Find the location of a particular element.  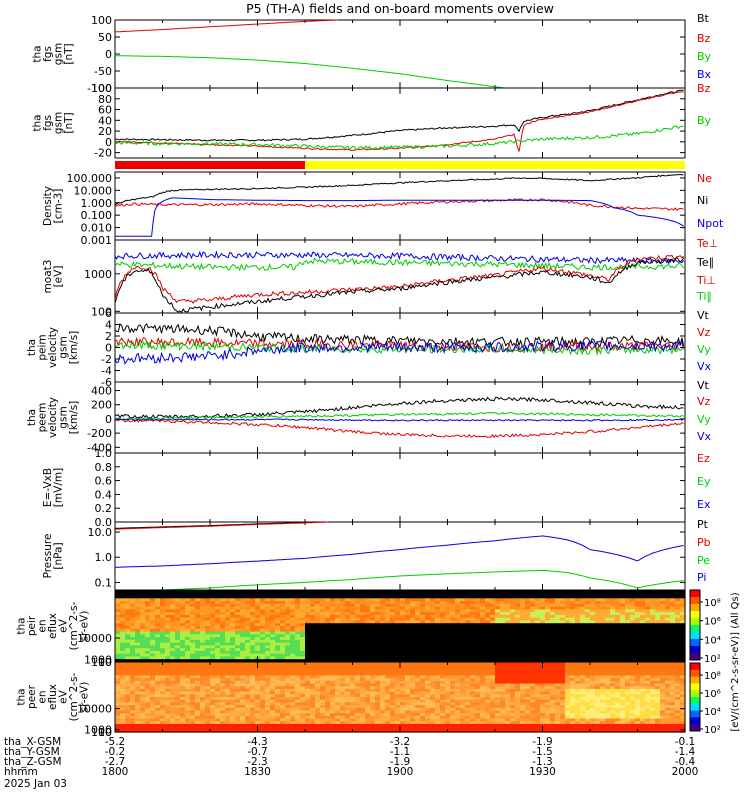

y-tick-label: -6 is located at coordinates (106, 382).